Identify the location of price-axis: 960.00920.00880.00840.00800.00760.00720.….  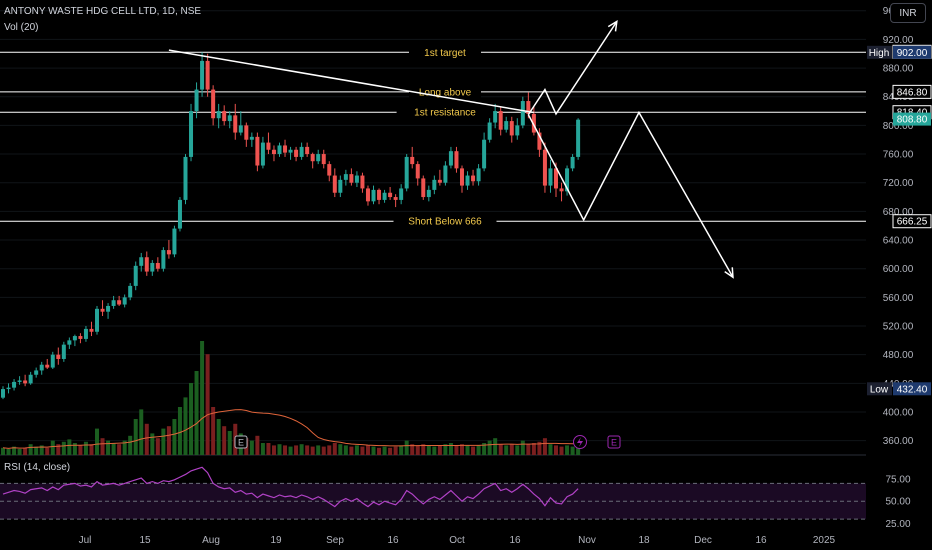
(899, 275).